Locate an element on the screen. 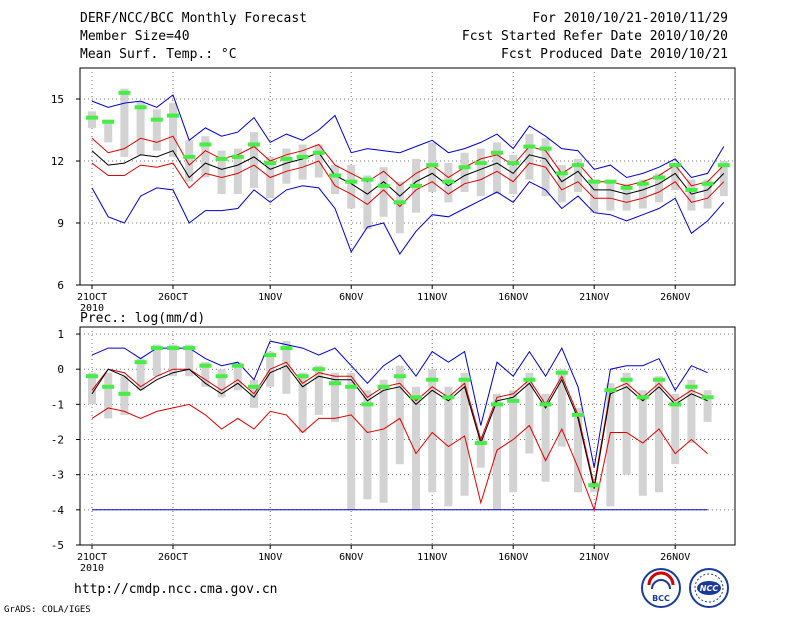 The image size is (800, 618). y-tick-label: 12 is located at coordinates (57, 161).